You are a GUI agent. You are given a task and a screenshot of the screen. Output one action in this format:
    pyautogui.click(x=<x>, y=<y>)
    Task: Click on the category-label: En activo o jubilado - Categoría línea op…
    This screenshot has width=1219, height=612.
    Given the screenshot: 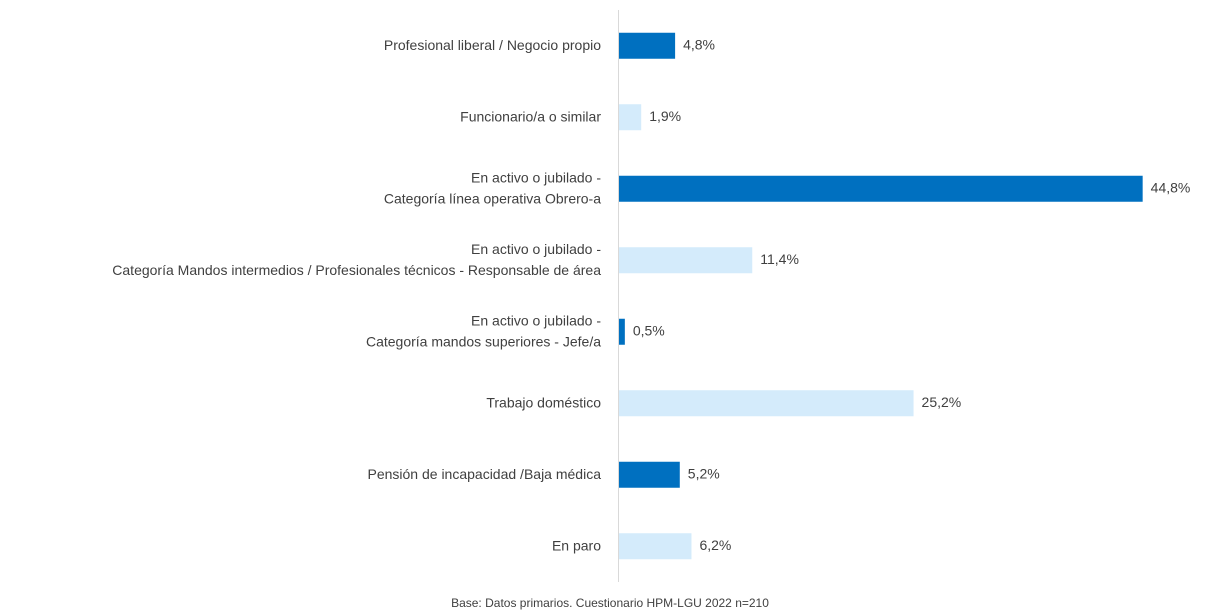 What is the action you would take?
    pyautogui.click(x=492, y=187)
    